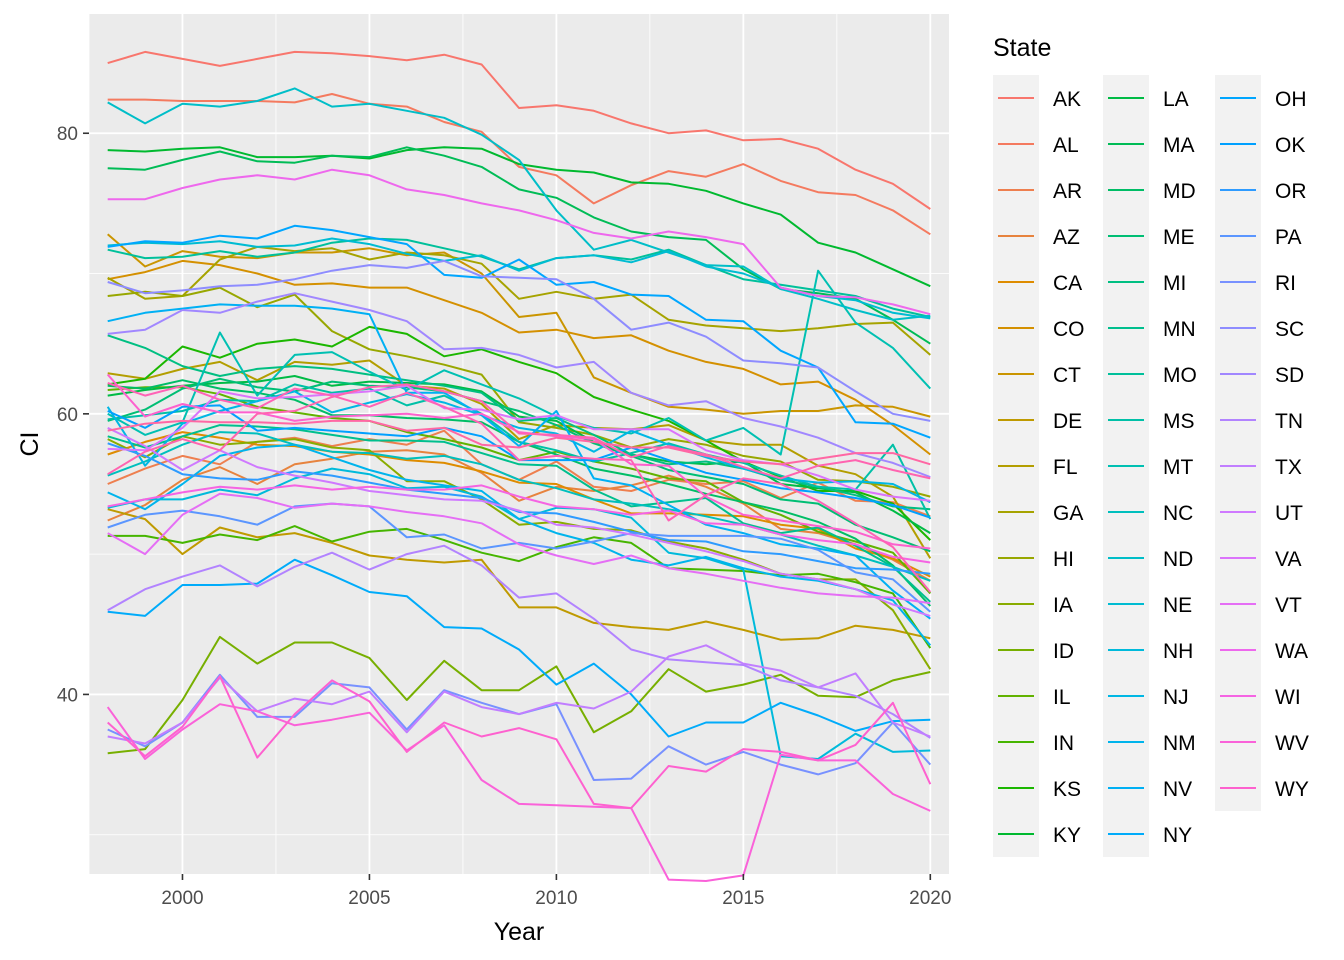 The image size is (1344, 960). Describe the element at coordinates (1067, 421) in the screenshot. I see `legend-label: DE` at that location.